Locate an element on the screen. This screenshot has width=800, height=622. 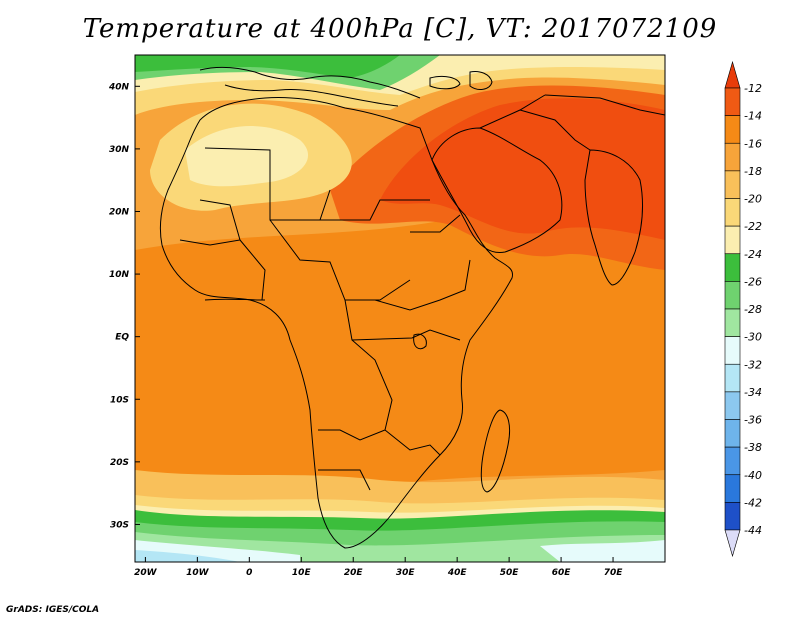
lat-tick-label: 20S is located at coordinates (119, 463).